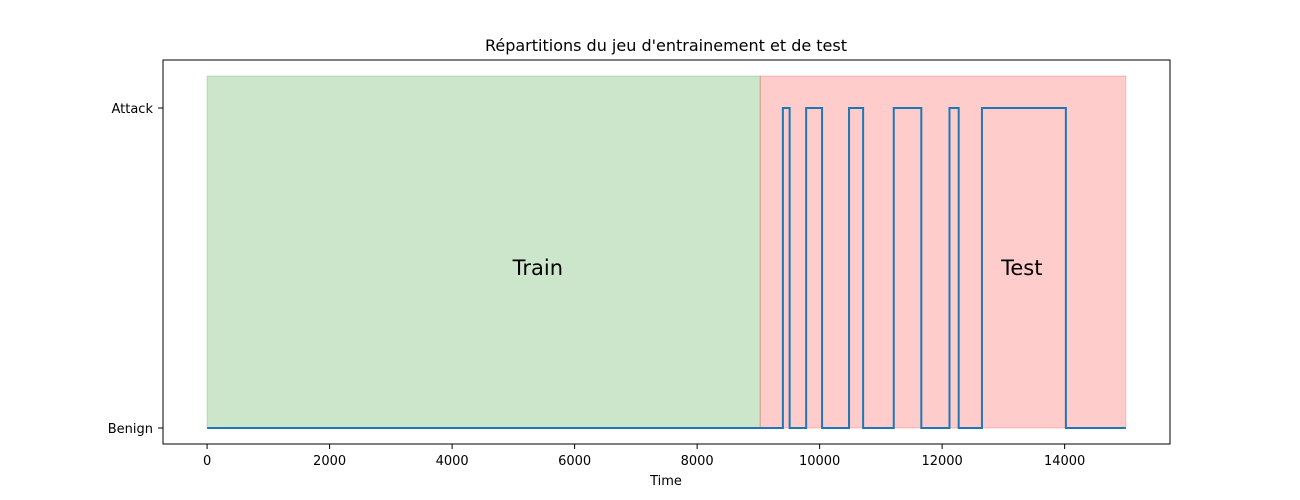  Describe the element at coordinates (132, 109) in the screenshot. I see `y-tick-label: Attack` at that location.